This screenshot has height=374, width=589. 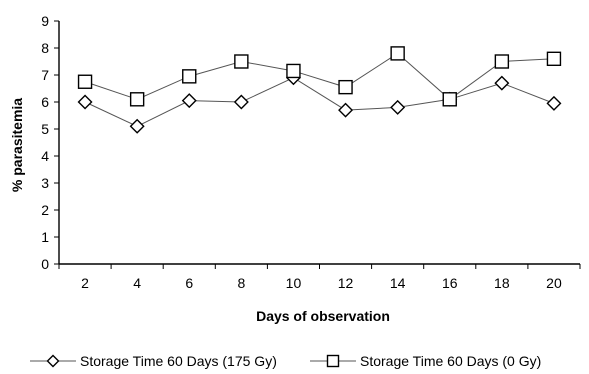 I want to click on y-tick-label: 1, so click(x=45, y=237).